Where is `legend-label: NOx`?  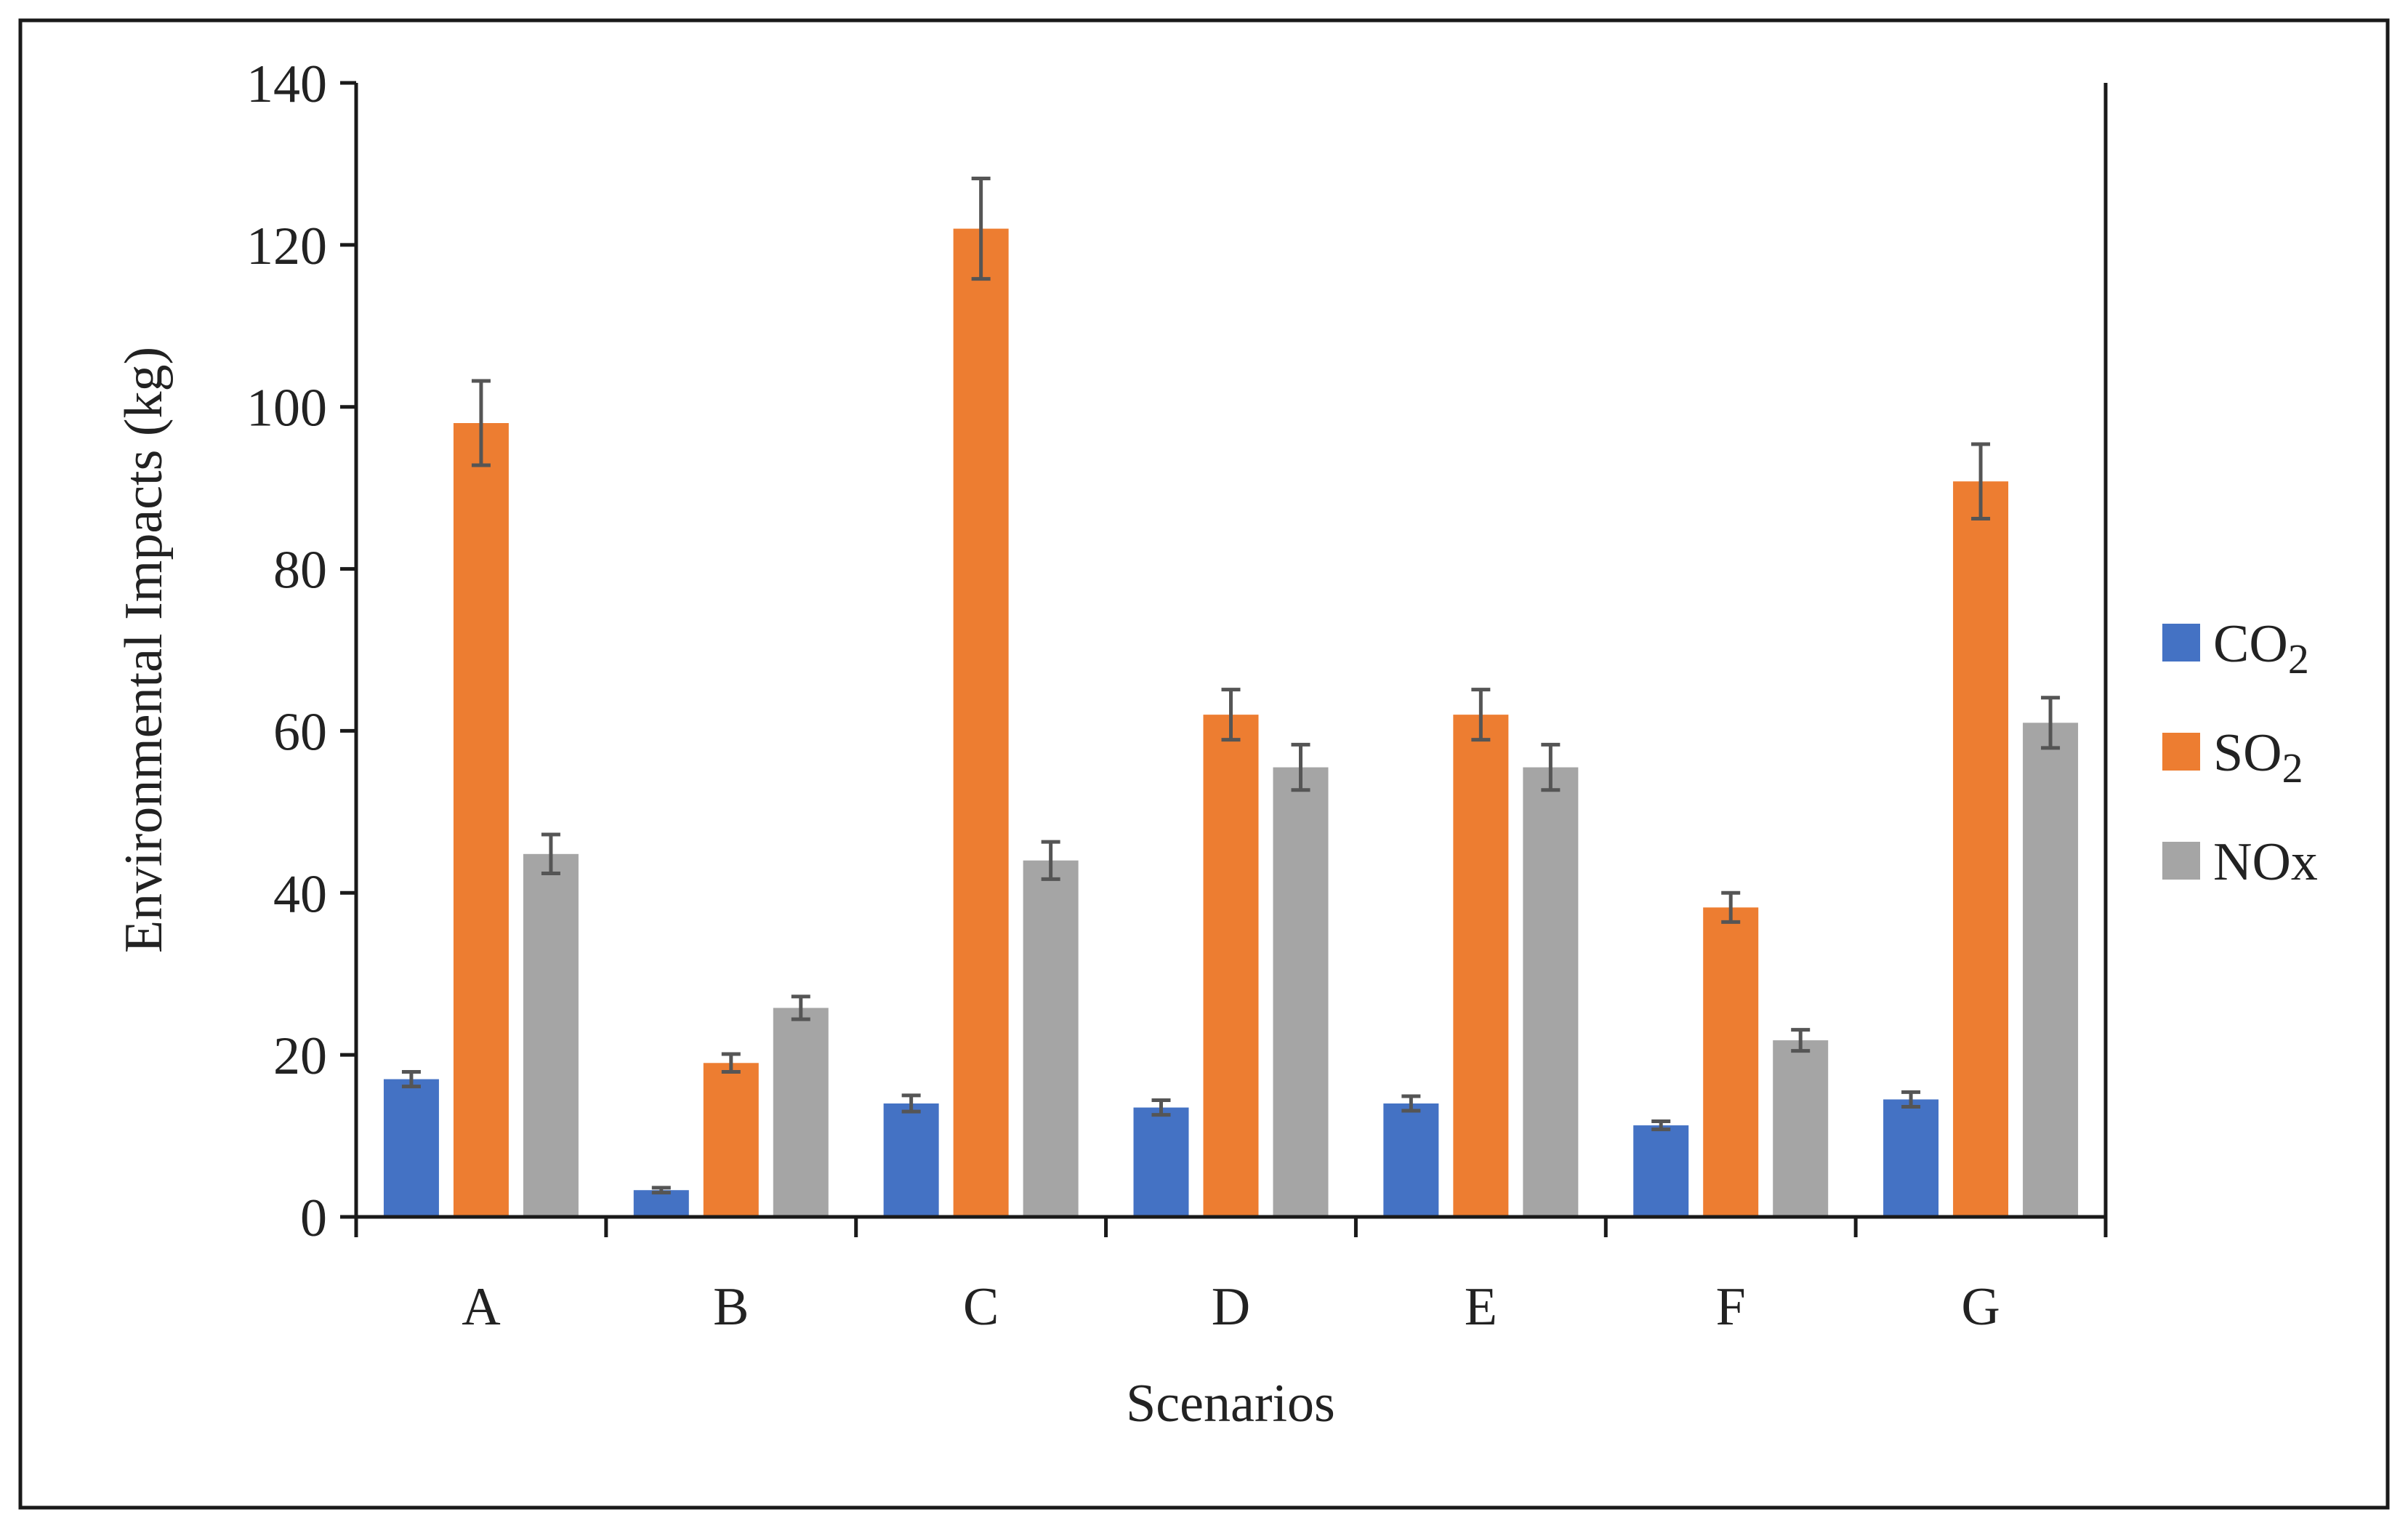 legend-label: NOx is located at coordinates (2265, 862).